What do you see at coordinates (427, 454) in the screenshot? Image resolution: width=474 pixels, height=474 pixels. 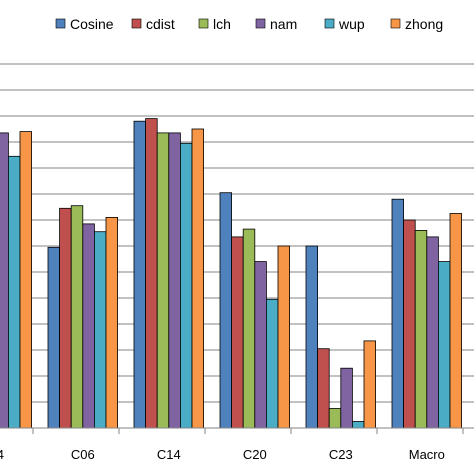 I see `x-tick-label: Macro` at bounding box center [427, 454].